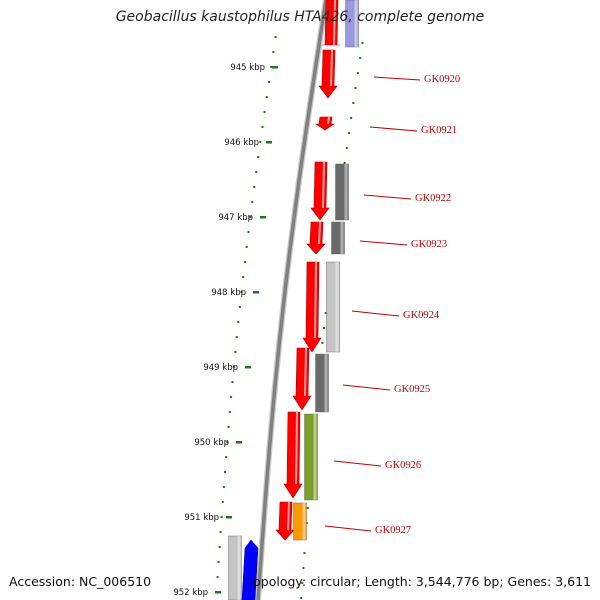 The height and width of the screenshot is (600, 600). Describe the element at coordinates (247, 68) in the screenshot. I see `scale-tick-label: 945 kbp` at that location.